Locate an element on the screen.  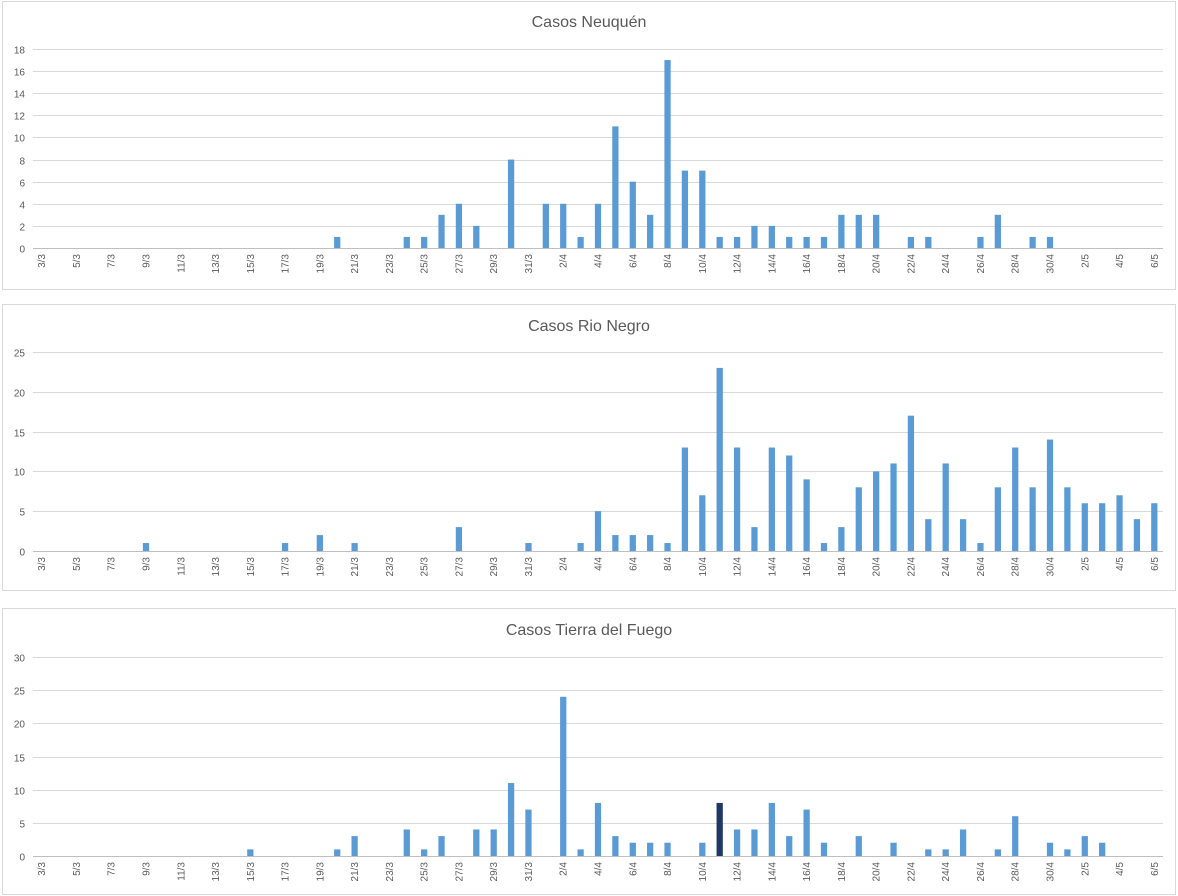
x-tick-label: 19/3 is located at coordinates (320, 567).